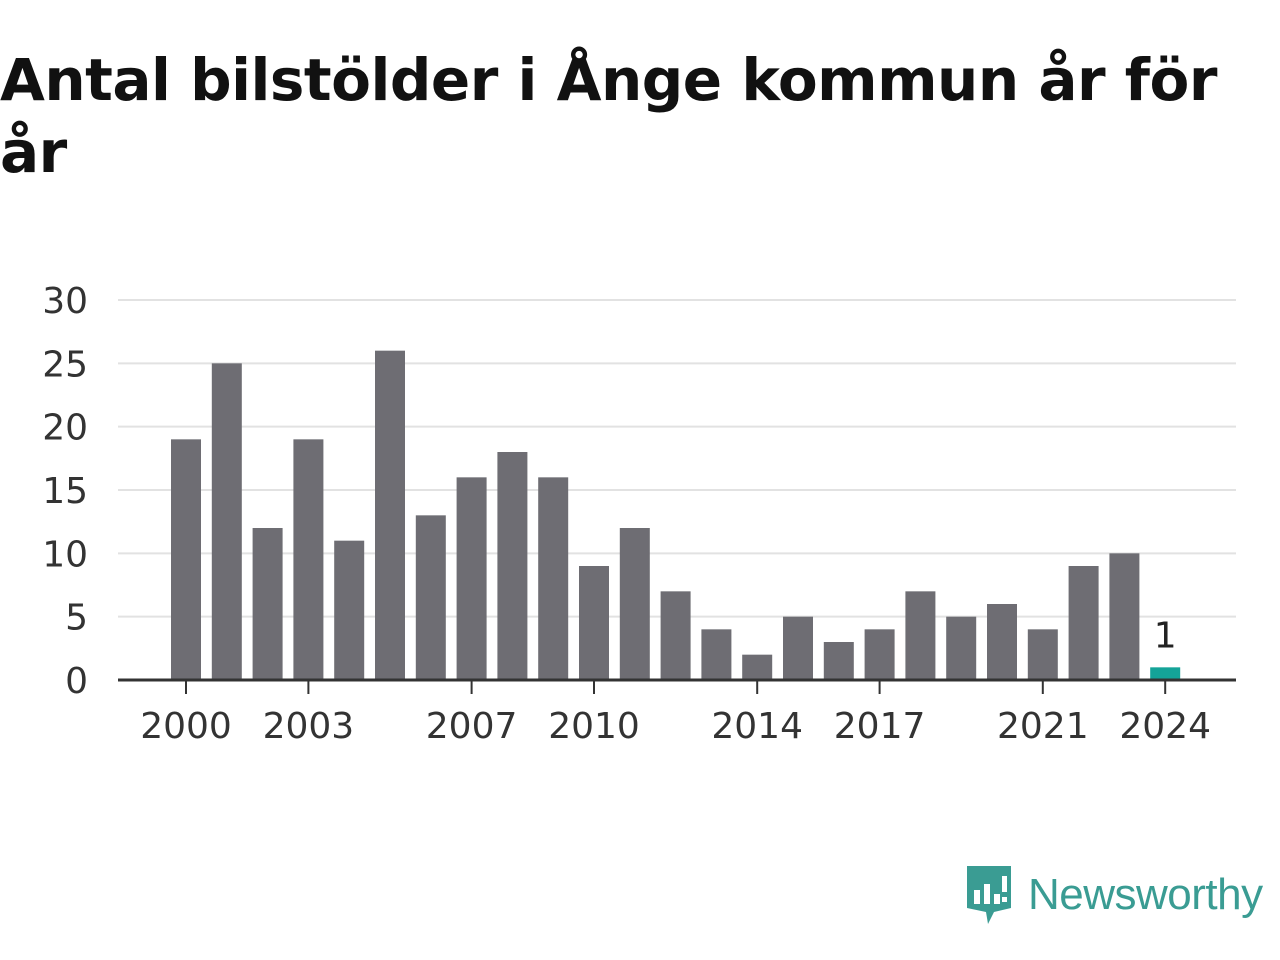 The image size is (1280, 960). Describe the element at coordinates (1042, 654) in the screenshot. I see `bar-2021` at that location.